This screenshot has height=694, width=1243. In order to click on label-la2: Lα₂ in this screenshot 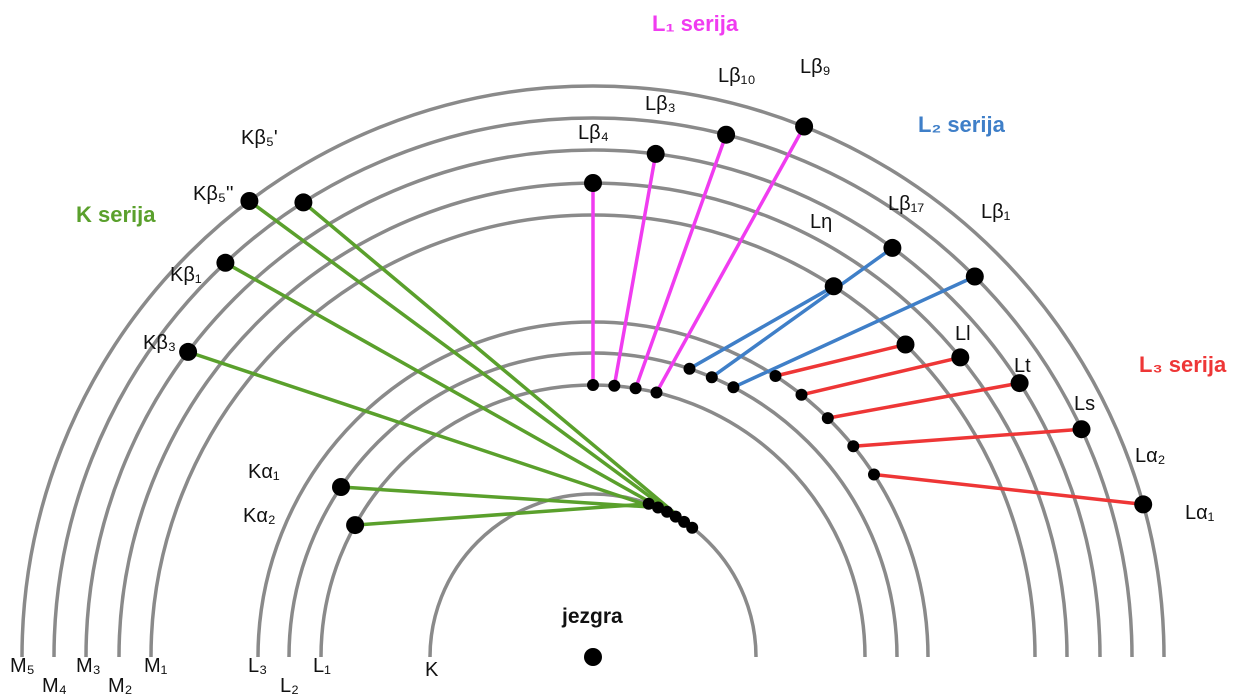, I will do `click(1150, 456)`.